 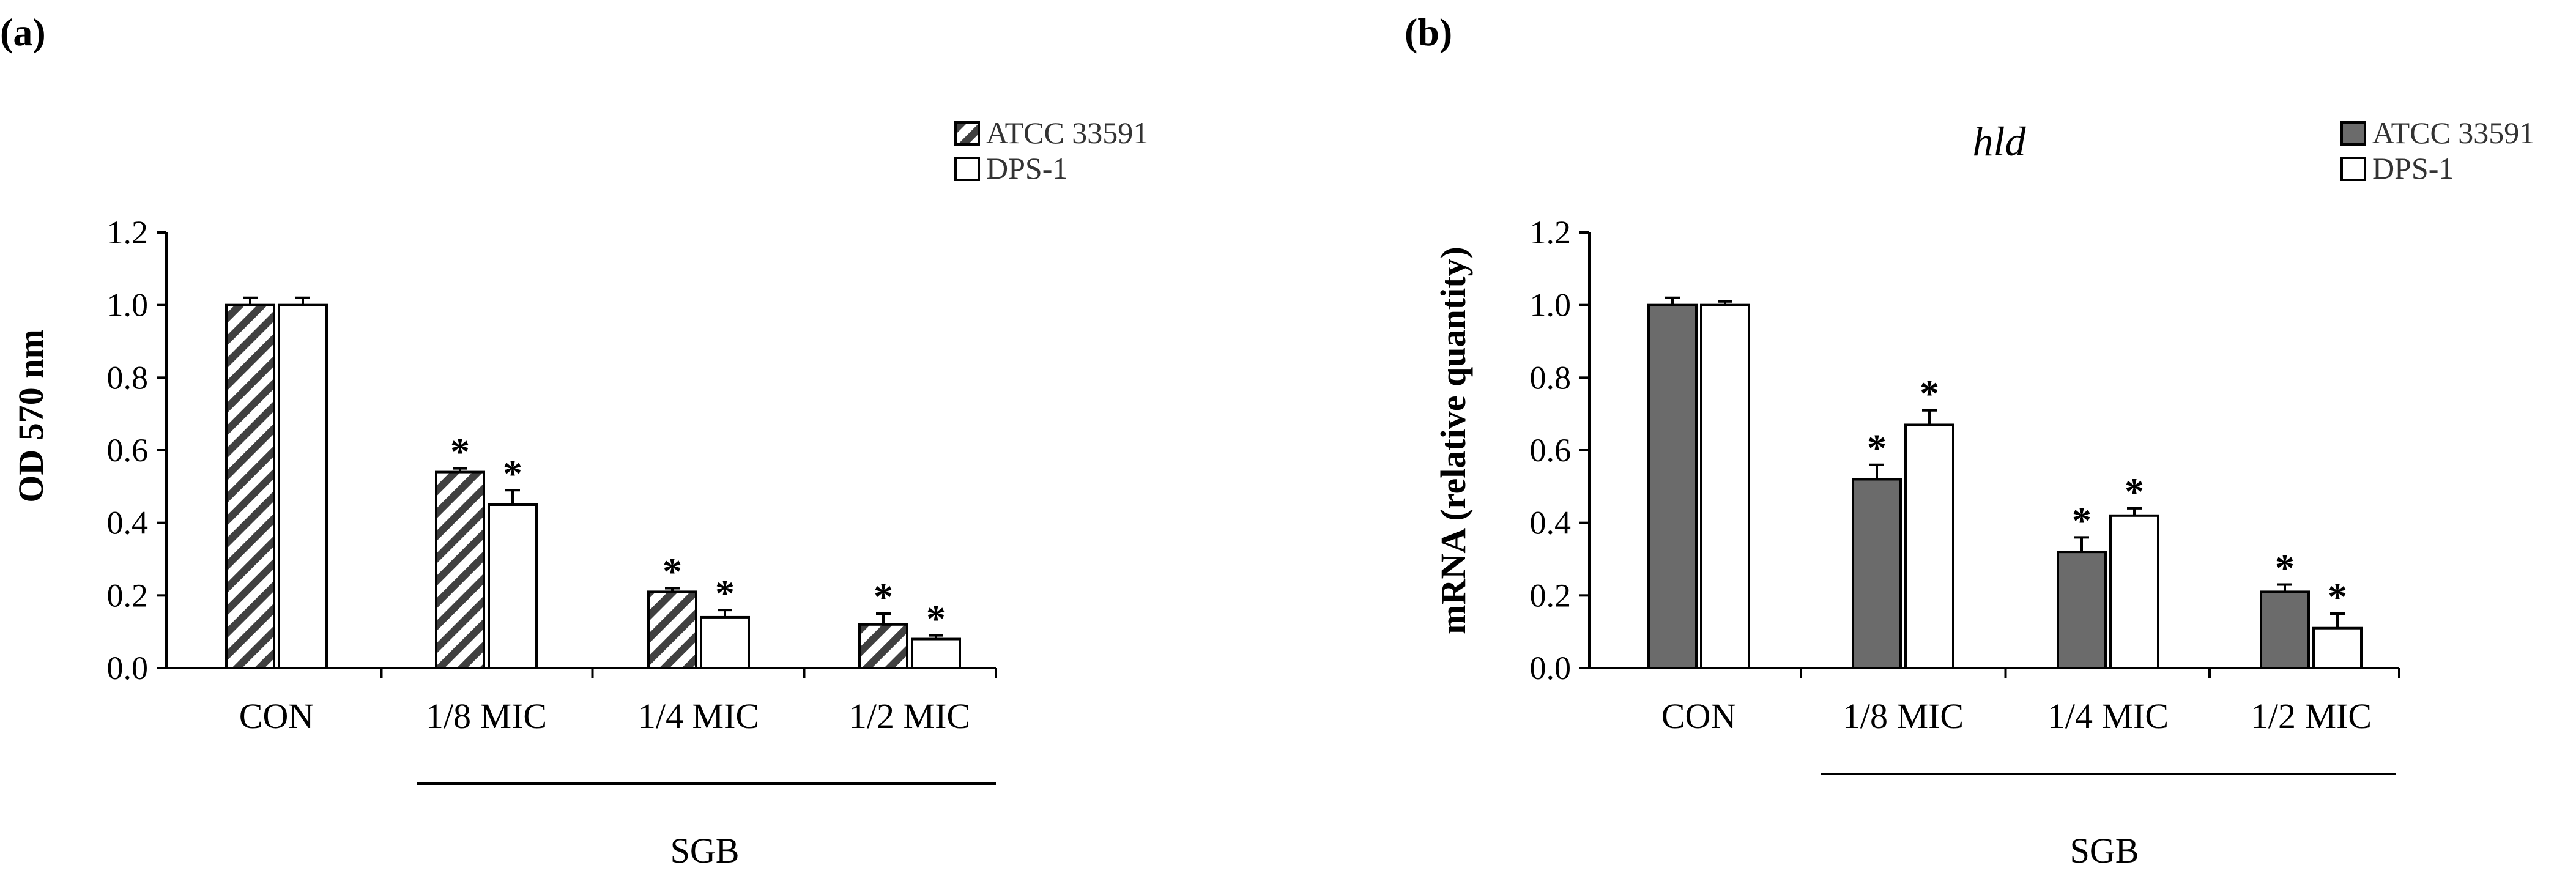 I want to click on legend-b-swatch-dps, so click(x=2353, y=169).